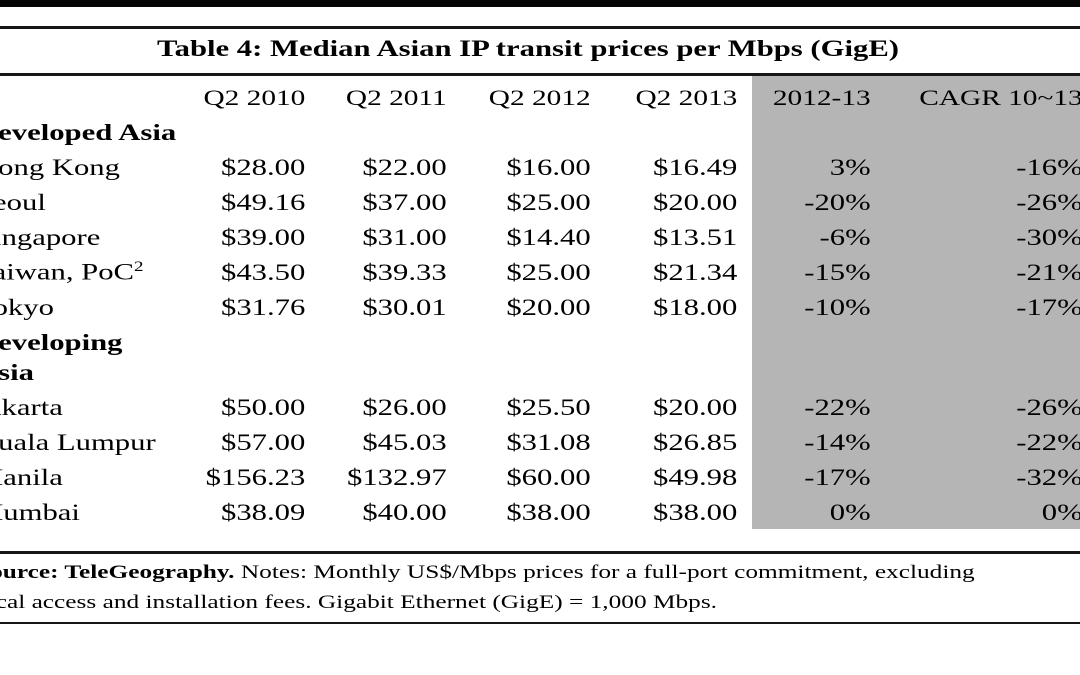 The image size is (1080, 675). Describe the element at coordinates (404, 442) in the screenshot. I see `price-cell: $45.03` at that location.